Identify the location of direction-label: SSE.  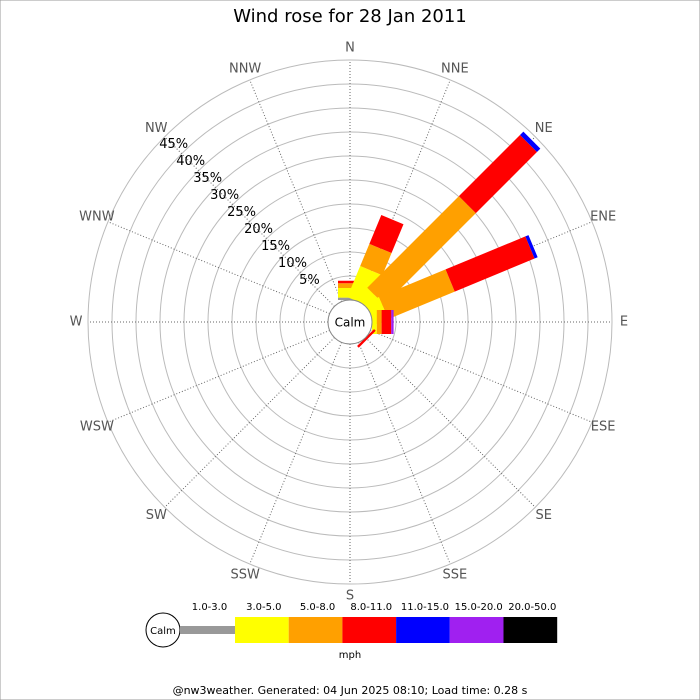
(454, 575).